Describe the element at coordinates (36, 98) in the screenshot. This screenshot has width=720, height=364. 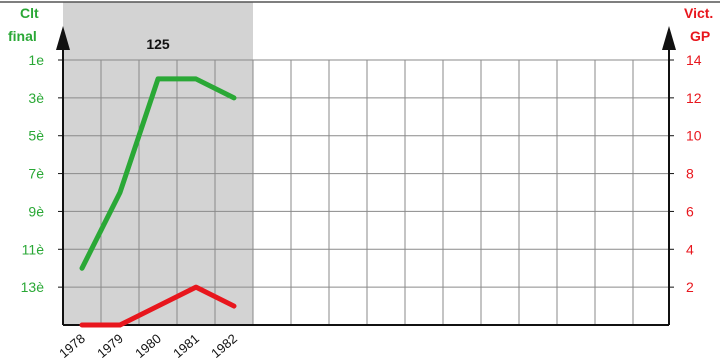
I see `left-tick-label: 3è` at that location.